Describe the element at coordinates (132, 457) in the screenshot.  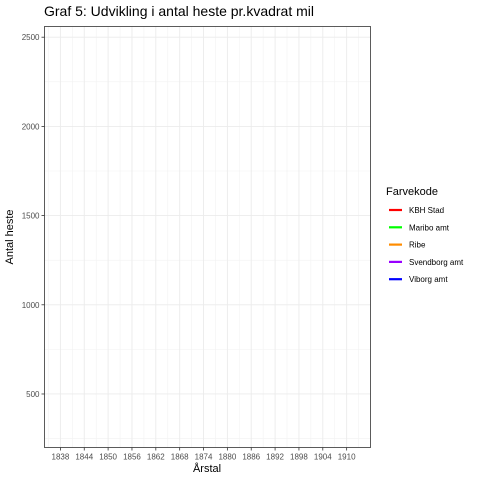
I see `x-tick-label: 1856` at that location.